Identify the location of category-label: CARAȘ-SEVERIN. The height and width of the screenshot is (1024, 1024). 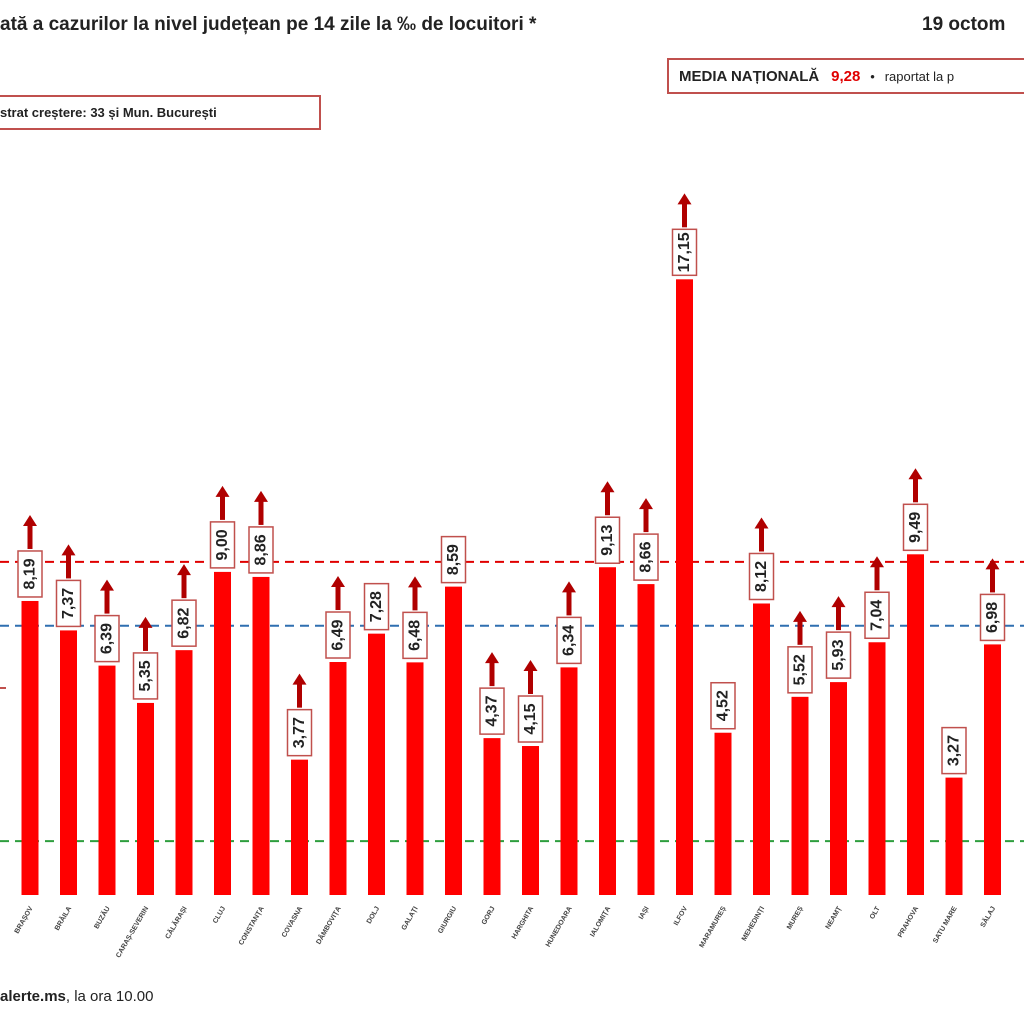
(132, 933).